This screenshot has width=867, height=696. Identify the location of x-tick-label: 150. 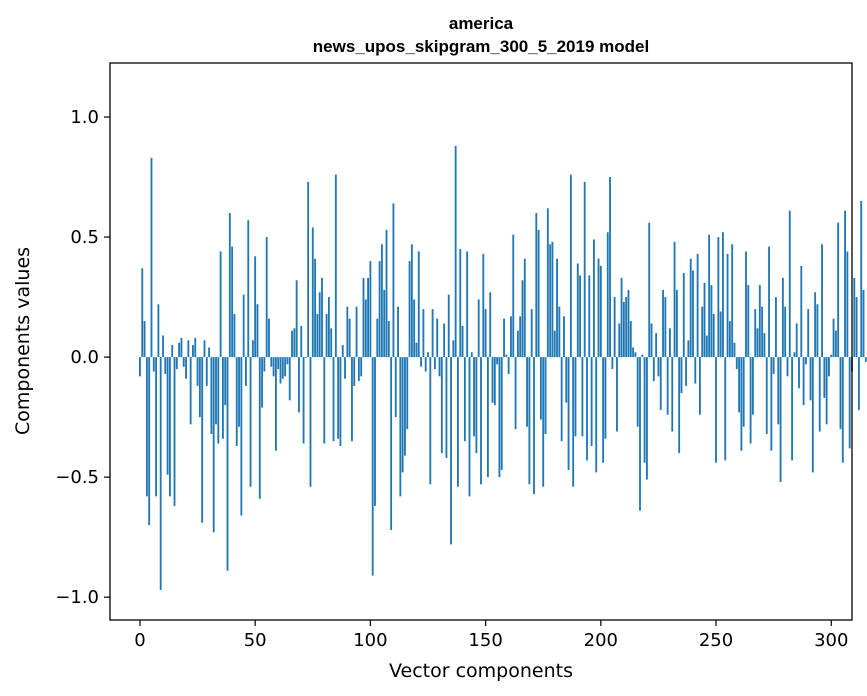
(485, 640).